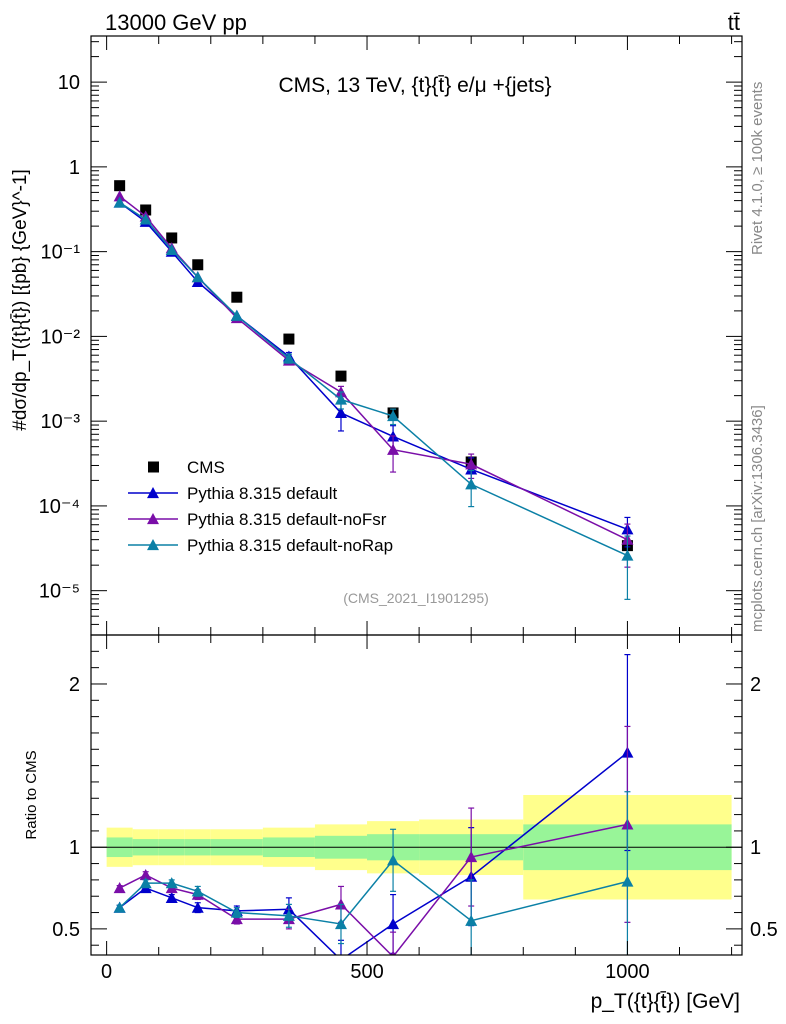  I want to click on y-tick-label: 1, so click(74, 168).